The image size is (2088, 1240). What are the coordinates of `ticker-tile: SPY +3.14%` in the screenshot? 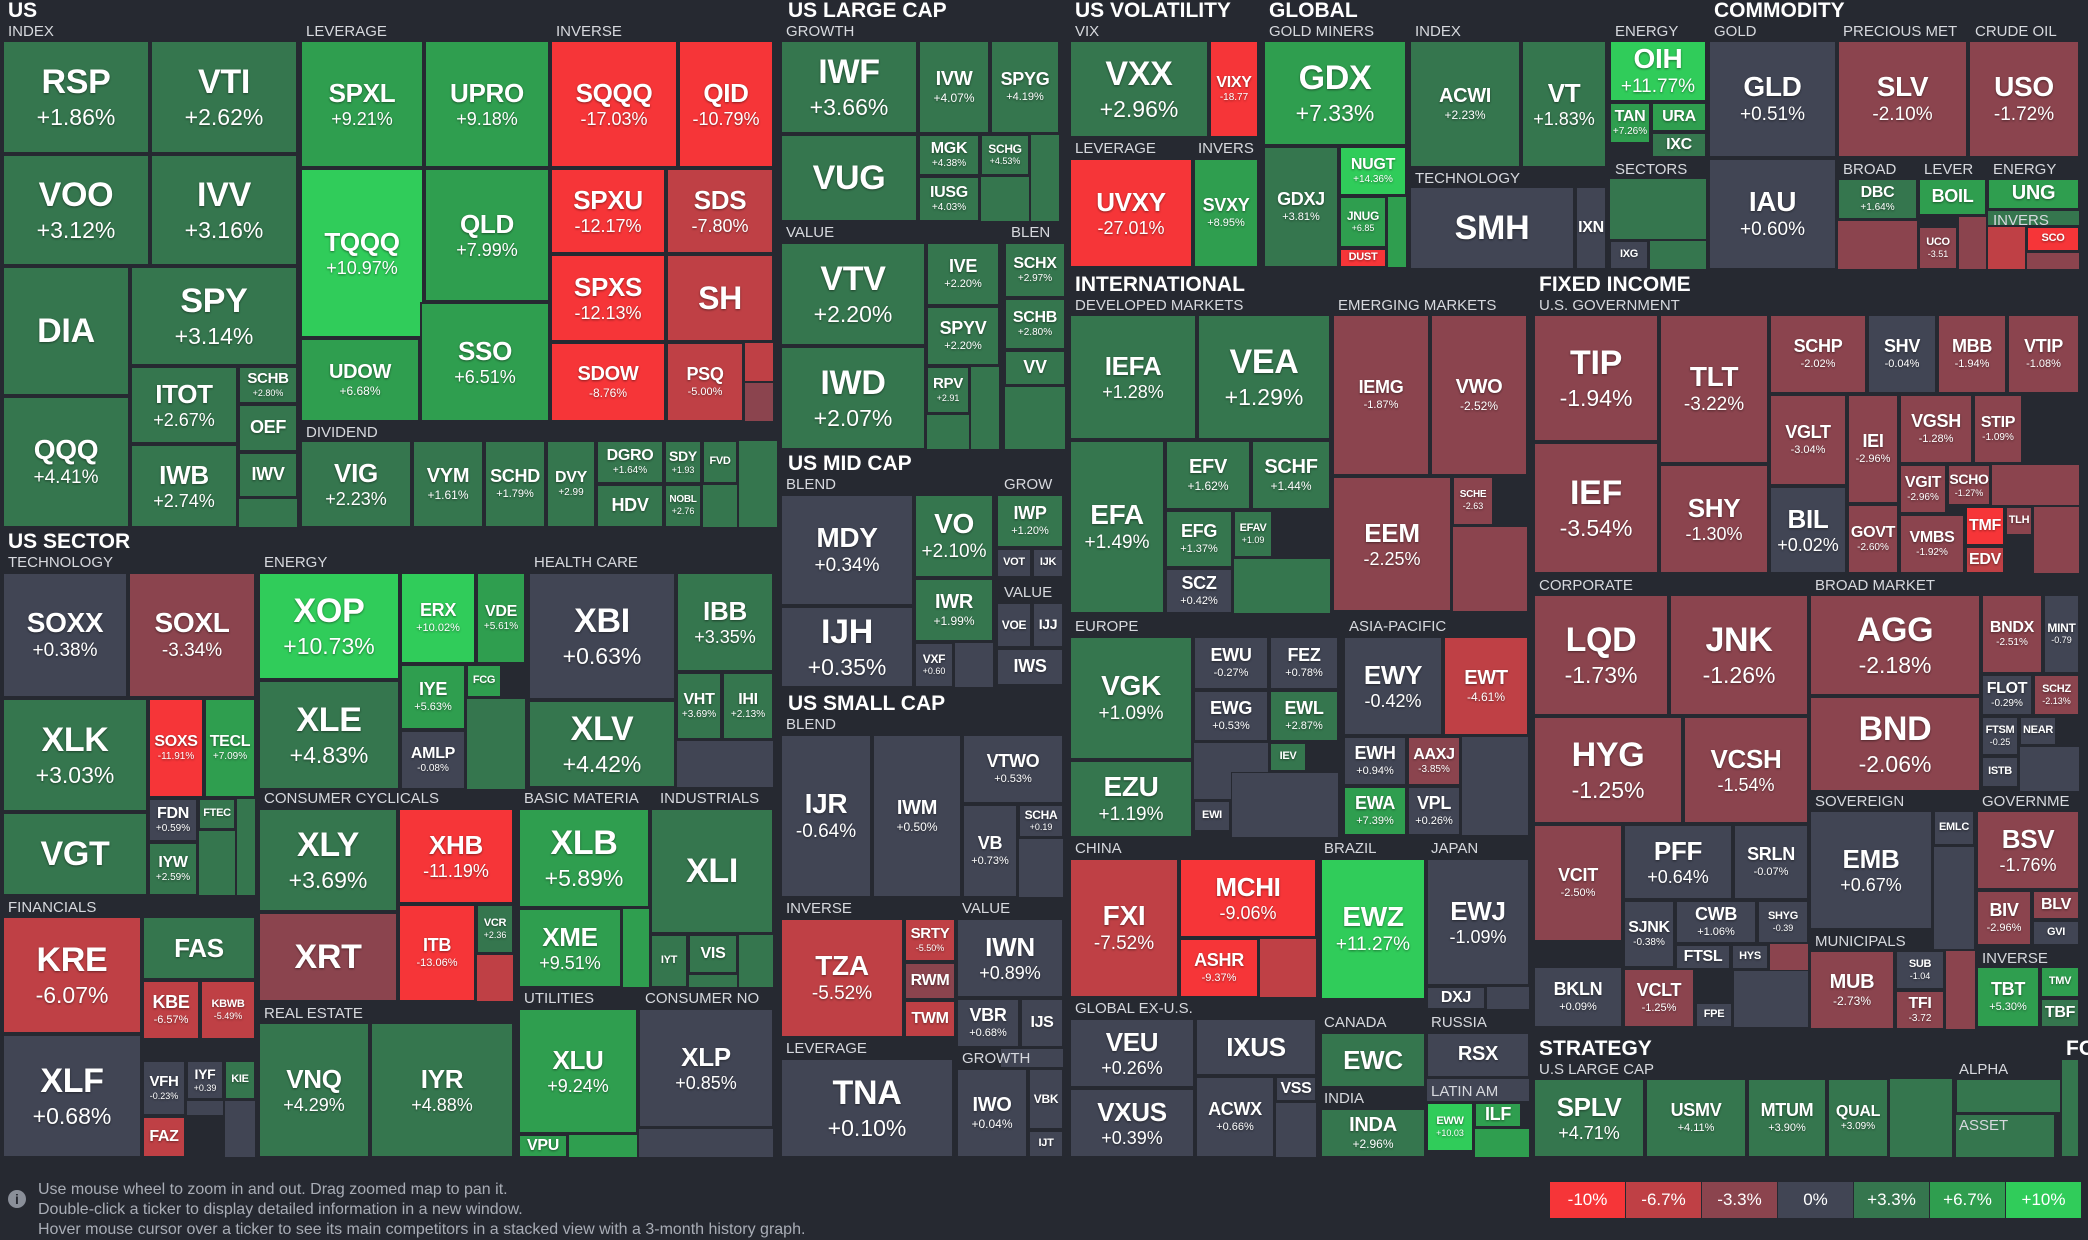 It's located at (214, 316).